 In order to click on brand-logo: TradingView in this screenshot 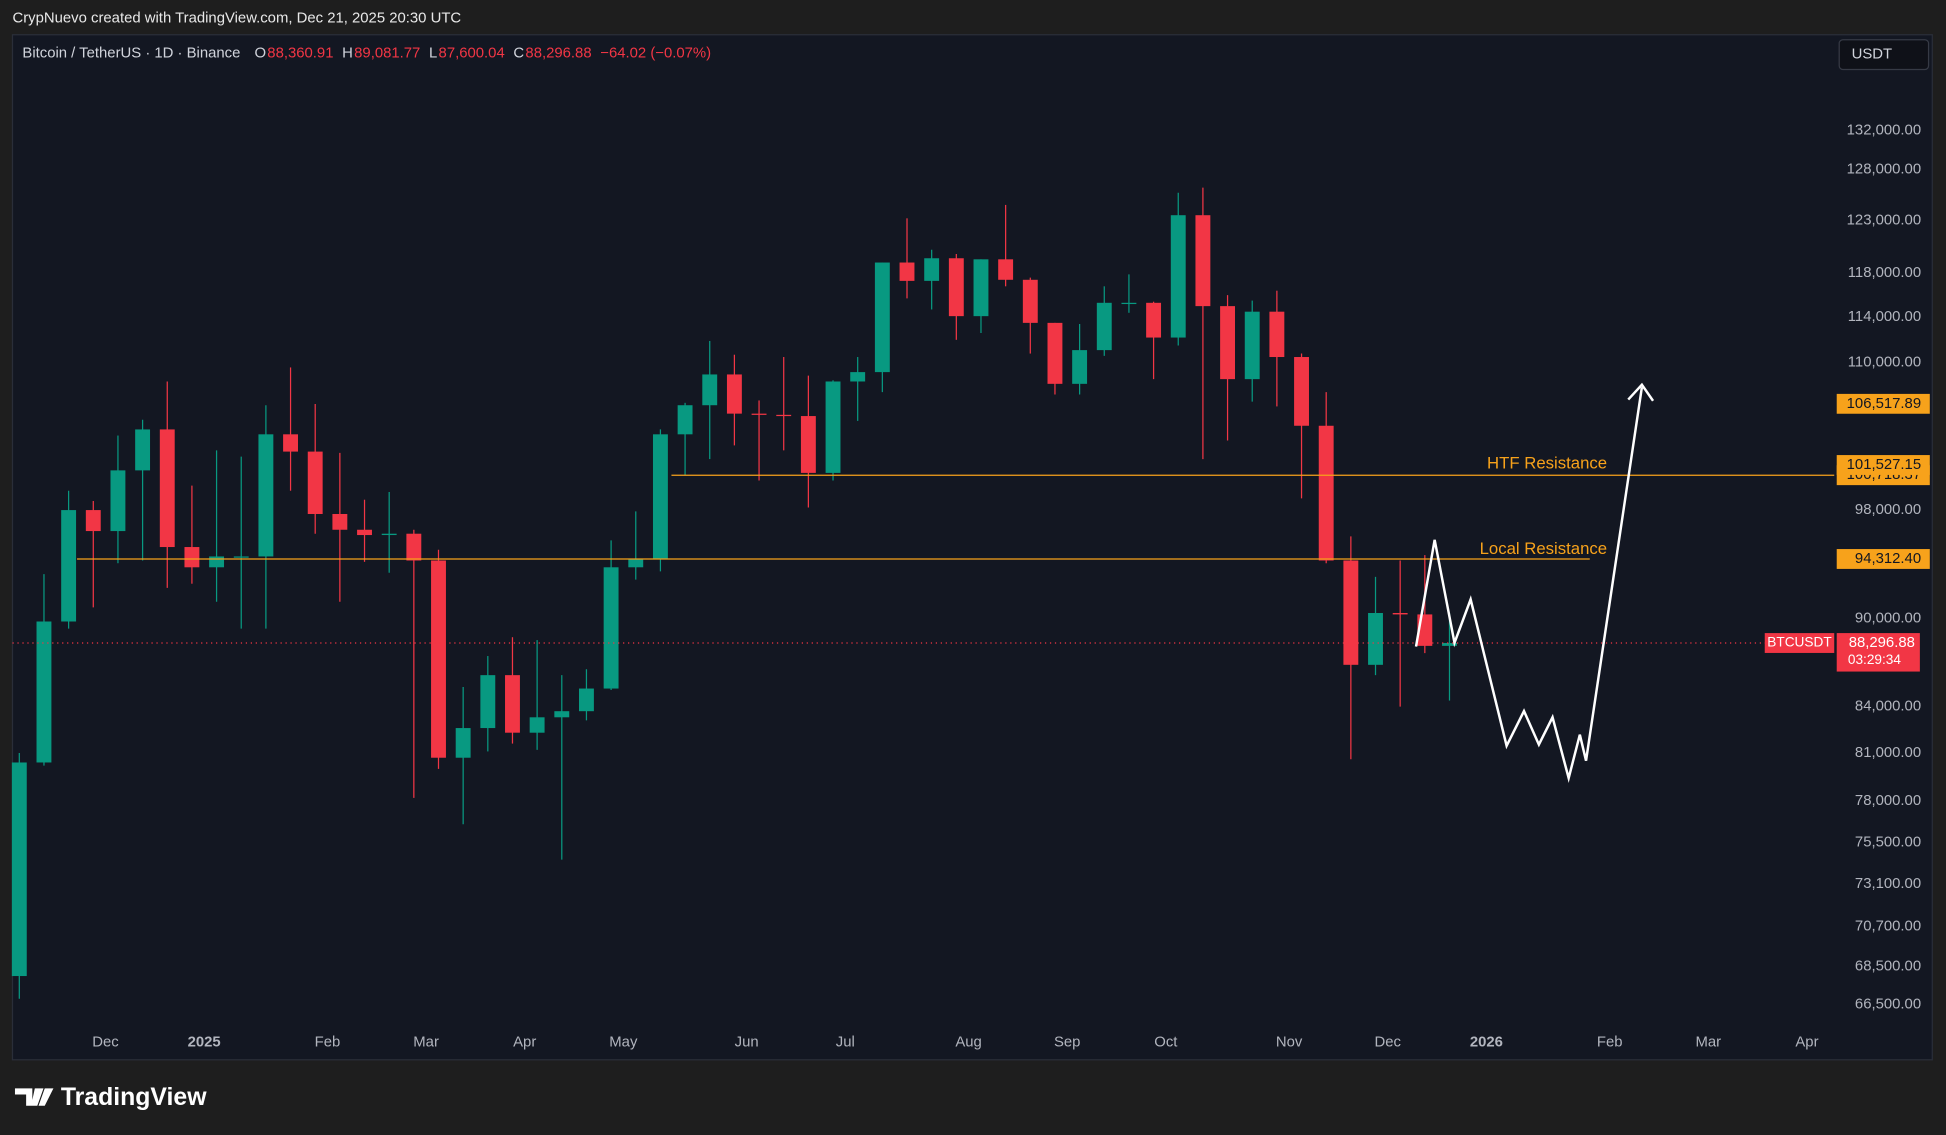, I will do `click(110, 1097)`.